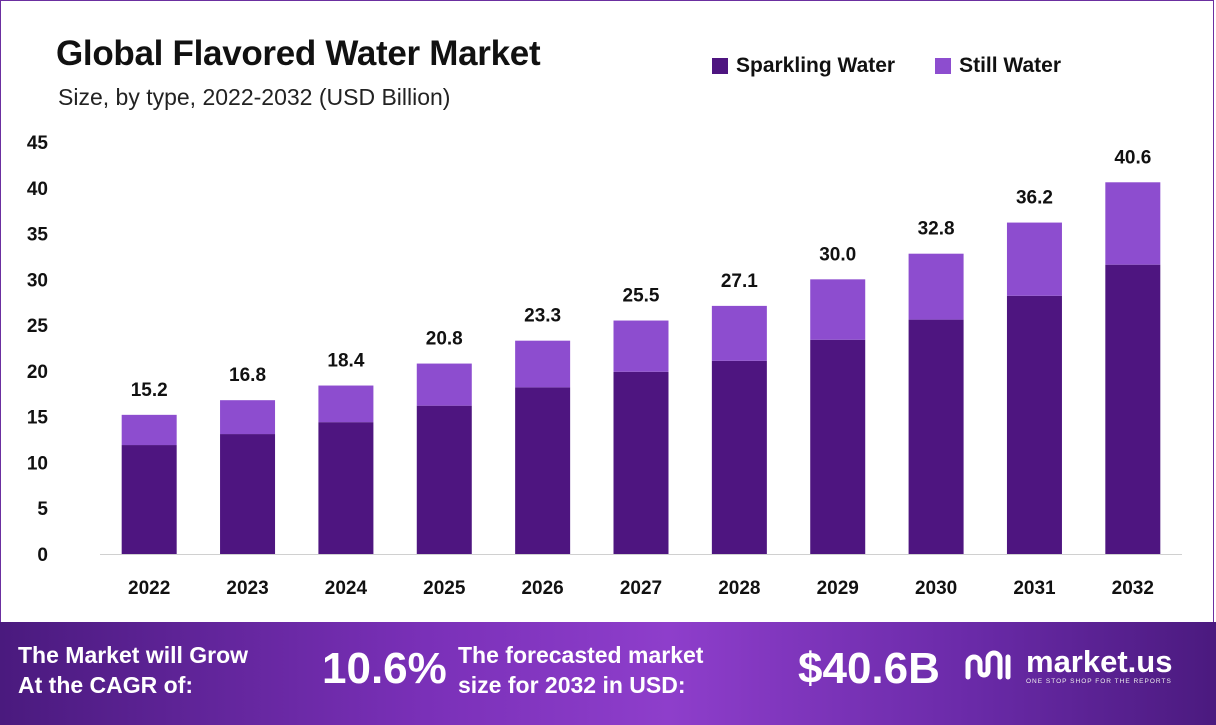 This screenshot has height=725, width=1216. What do you see at coordinates (739, 588) in the screenshot?
I see `x-tick-label: 2028` at bounding box center [739, 588].